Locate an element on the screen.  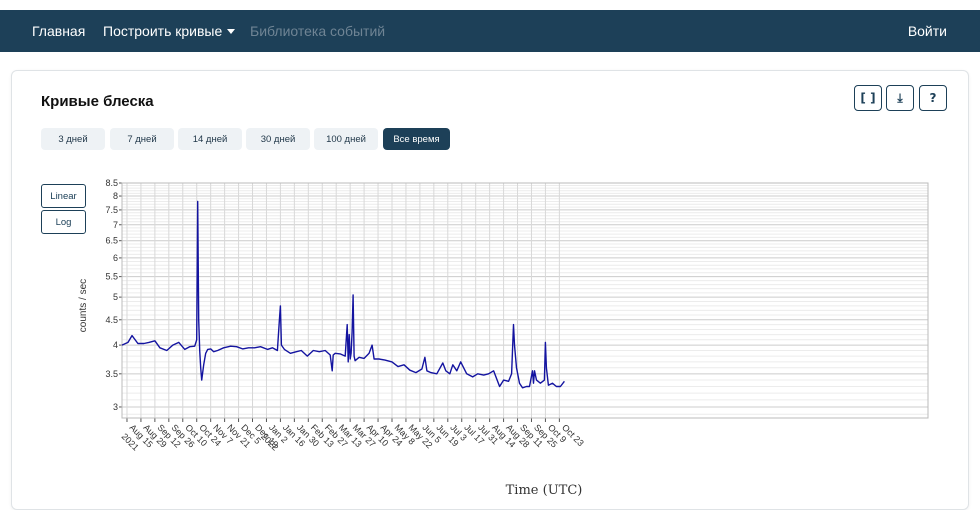
nav-build-curves-dropdown: Построить кривые is located at coordinates (169, 31).